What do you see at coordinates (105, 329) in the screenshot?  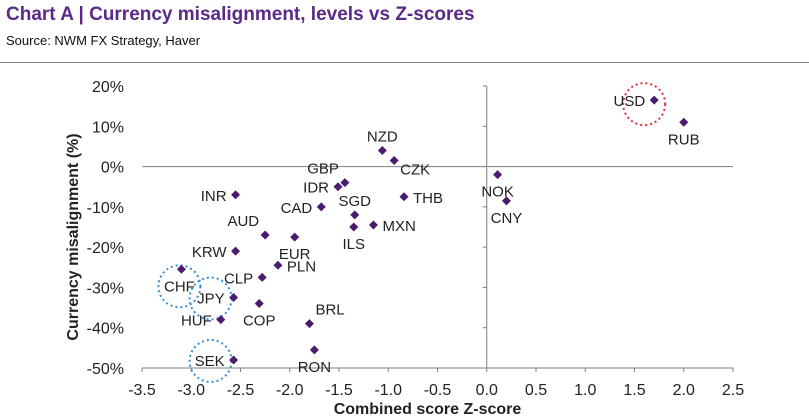 I see `y-tick-label: -40%` at bounding box center [105, 329].